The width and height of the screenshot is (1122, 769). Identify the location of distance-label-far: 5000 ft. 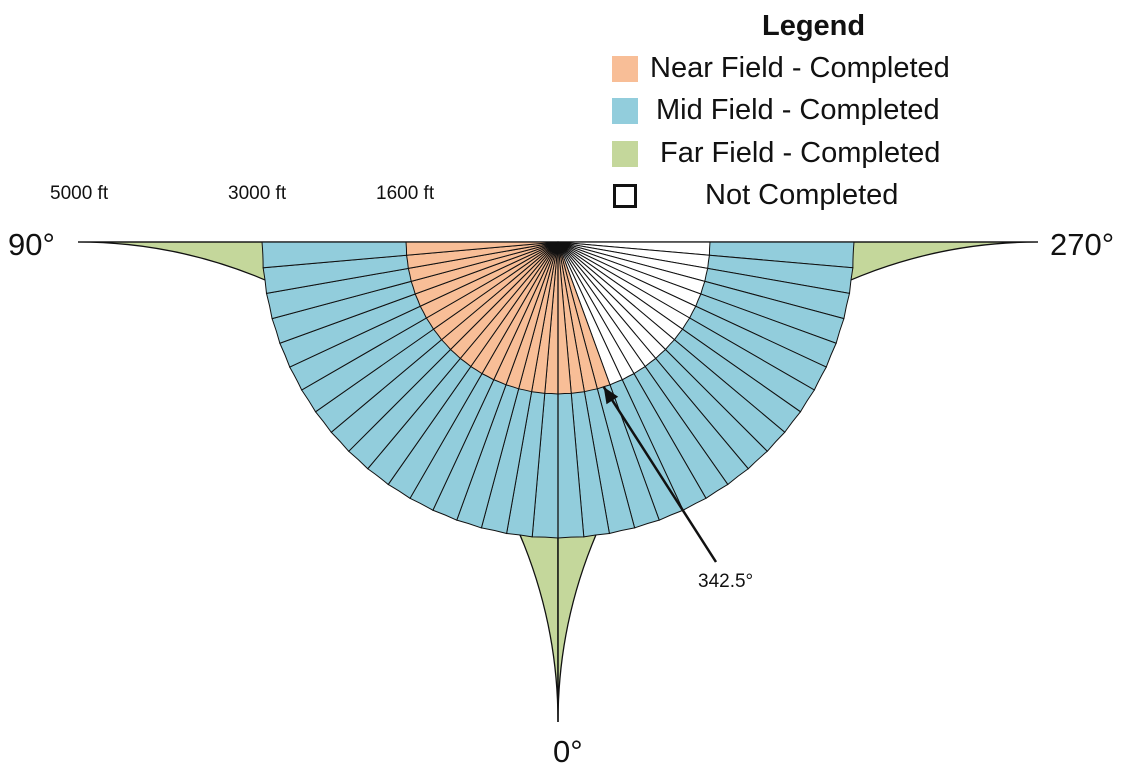
(79, 193).